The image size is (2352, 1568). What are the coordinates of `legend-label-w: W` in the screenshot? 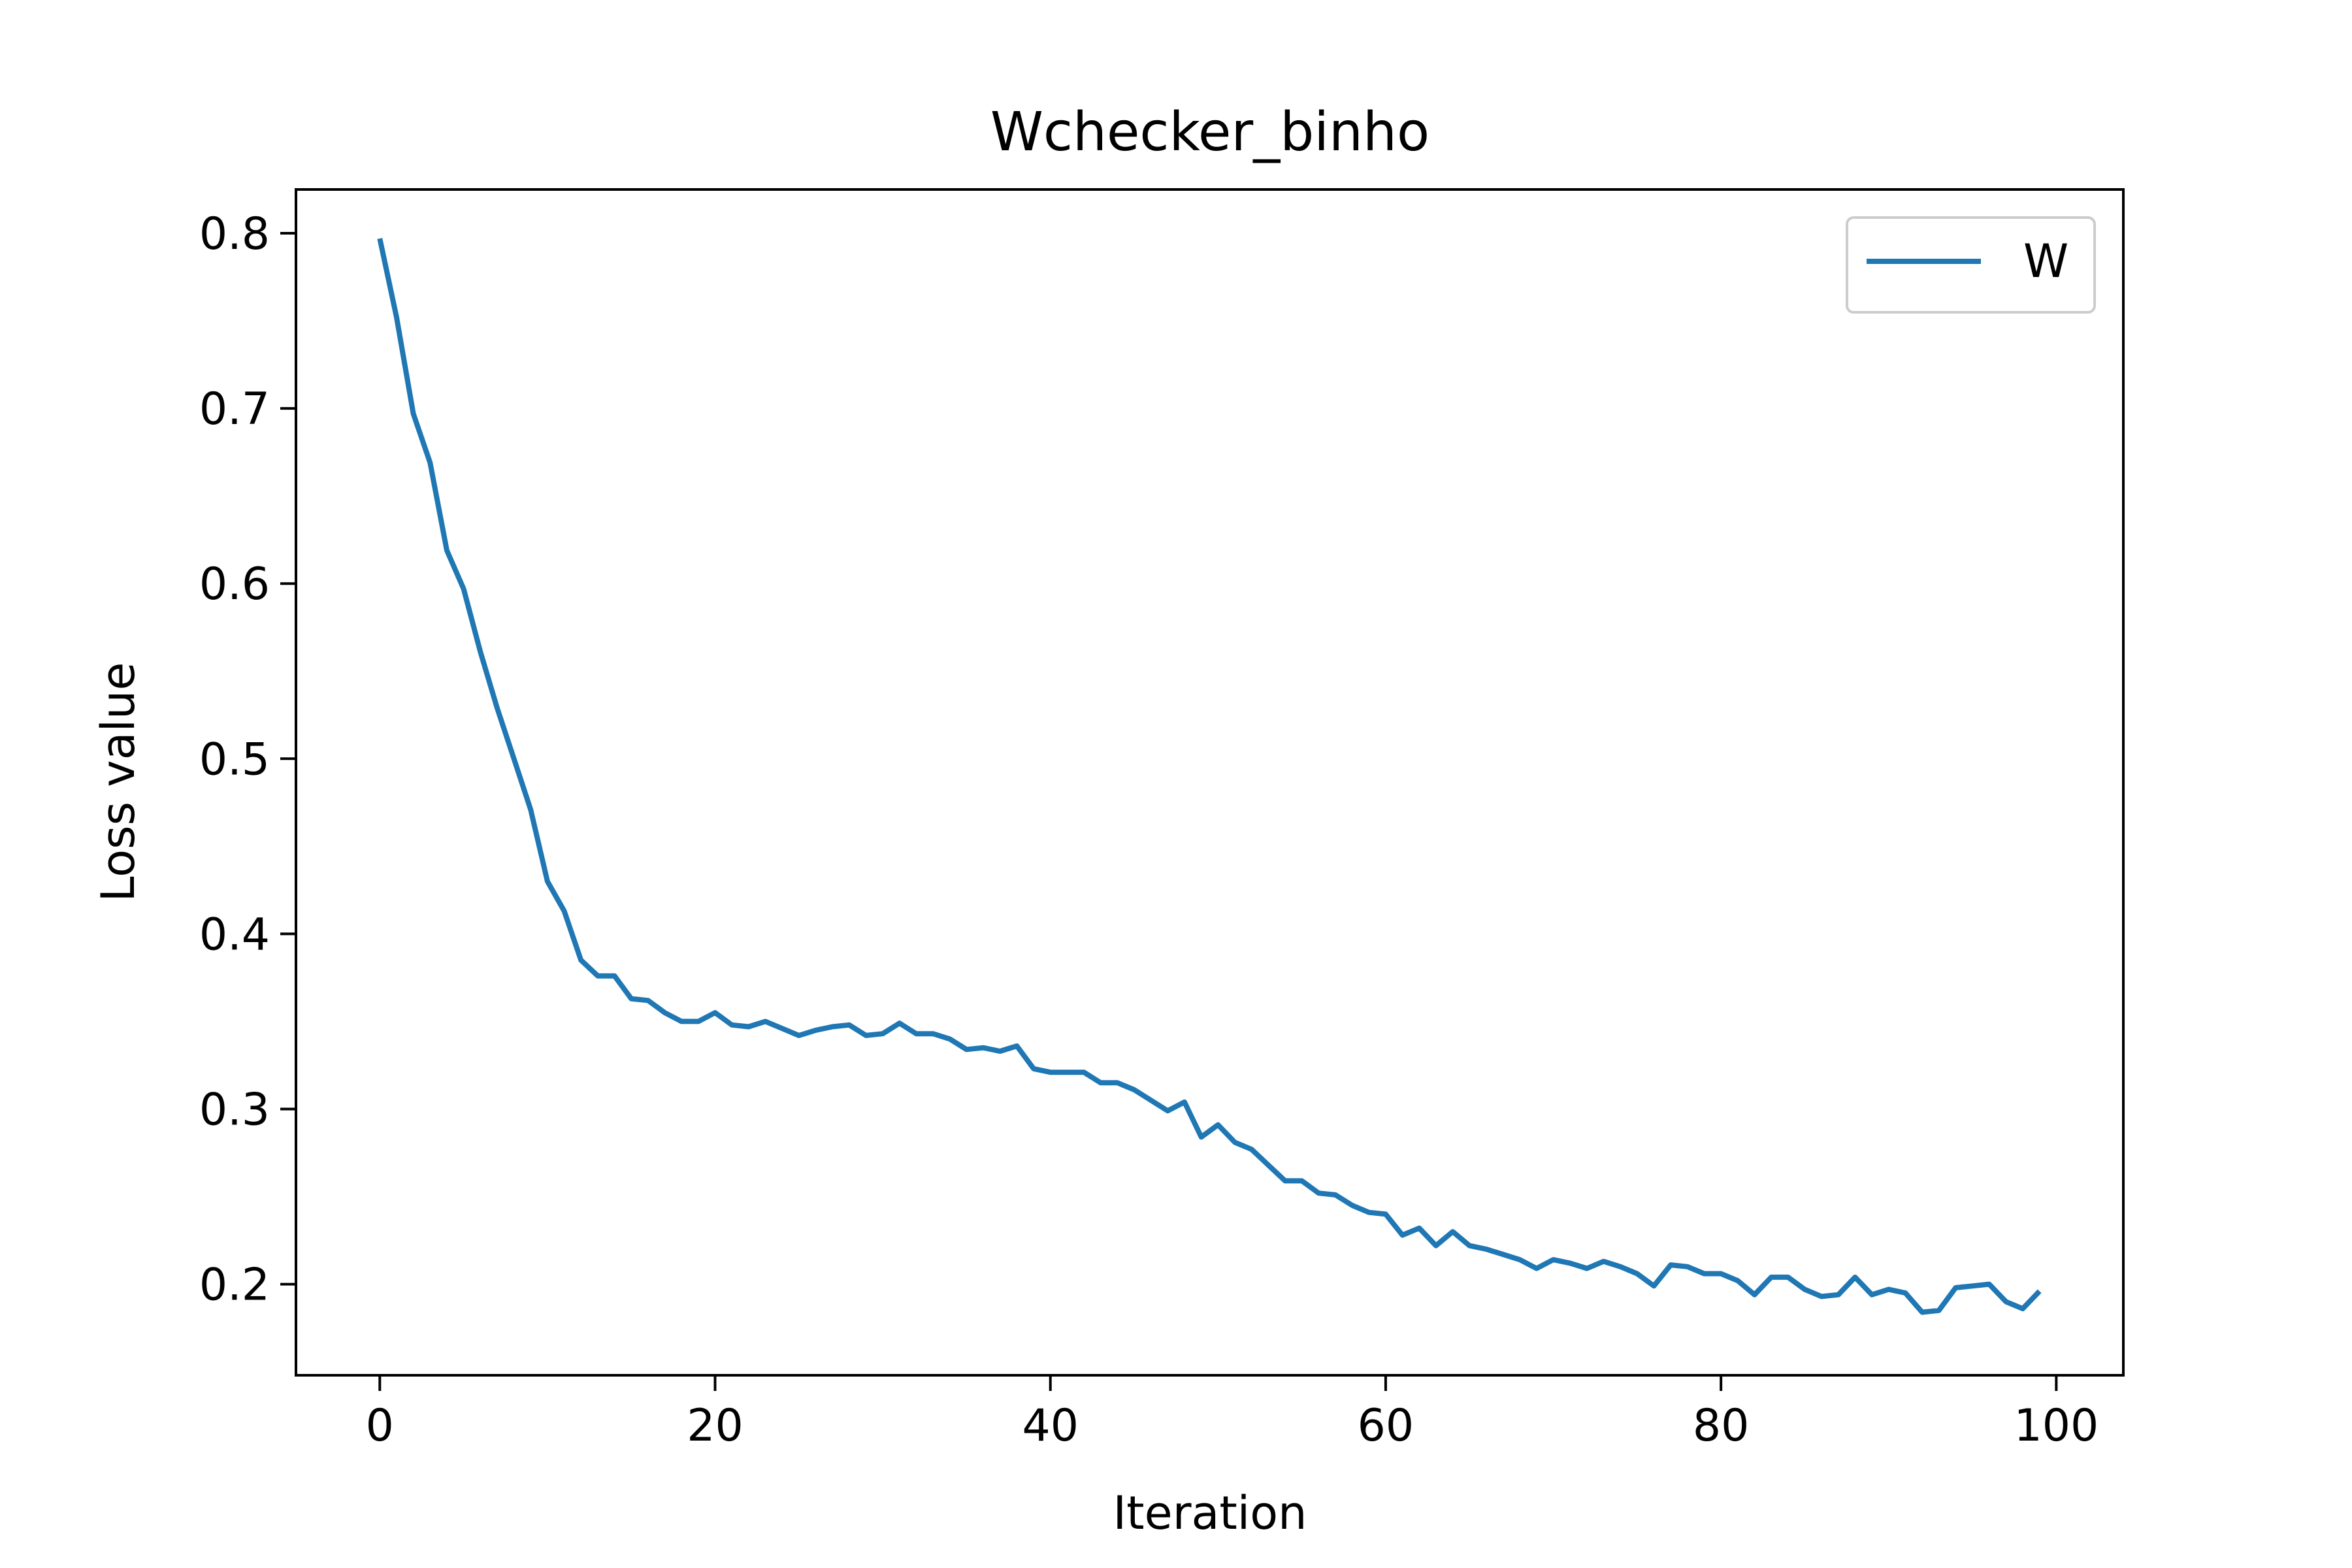 It's located at (2045, 261).